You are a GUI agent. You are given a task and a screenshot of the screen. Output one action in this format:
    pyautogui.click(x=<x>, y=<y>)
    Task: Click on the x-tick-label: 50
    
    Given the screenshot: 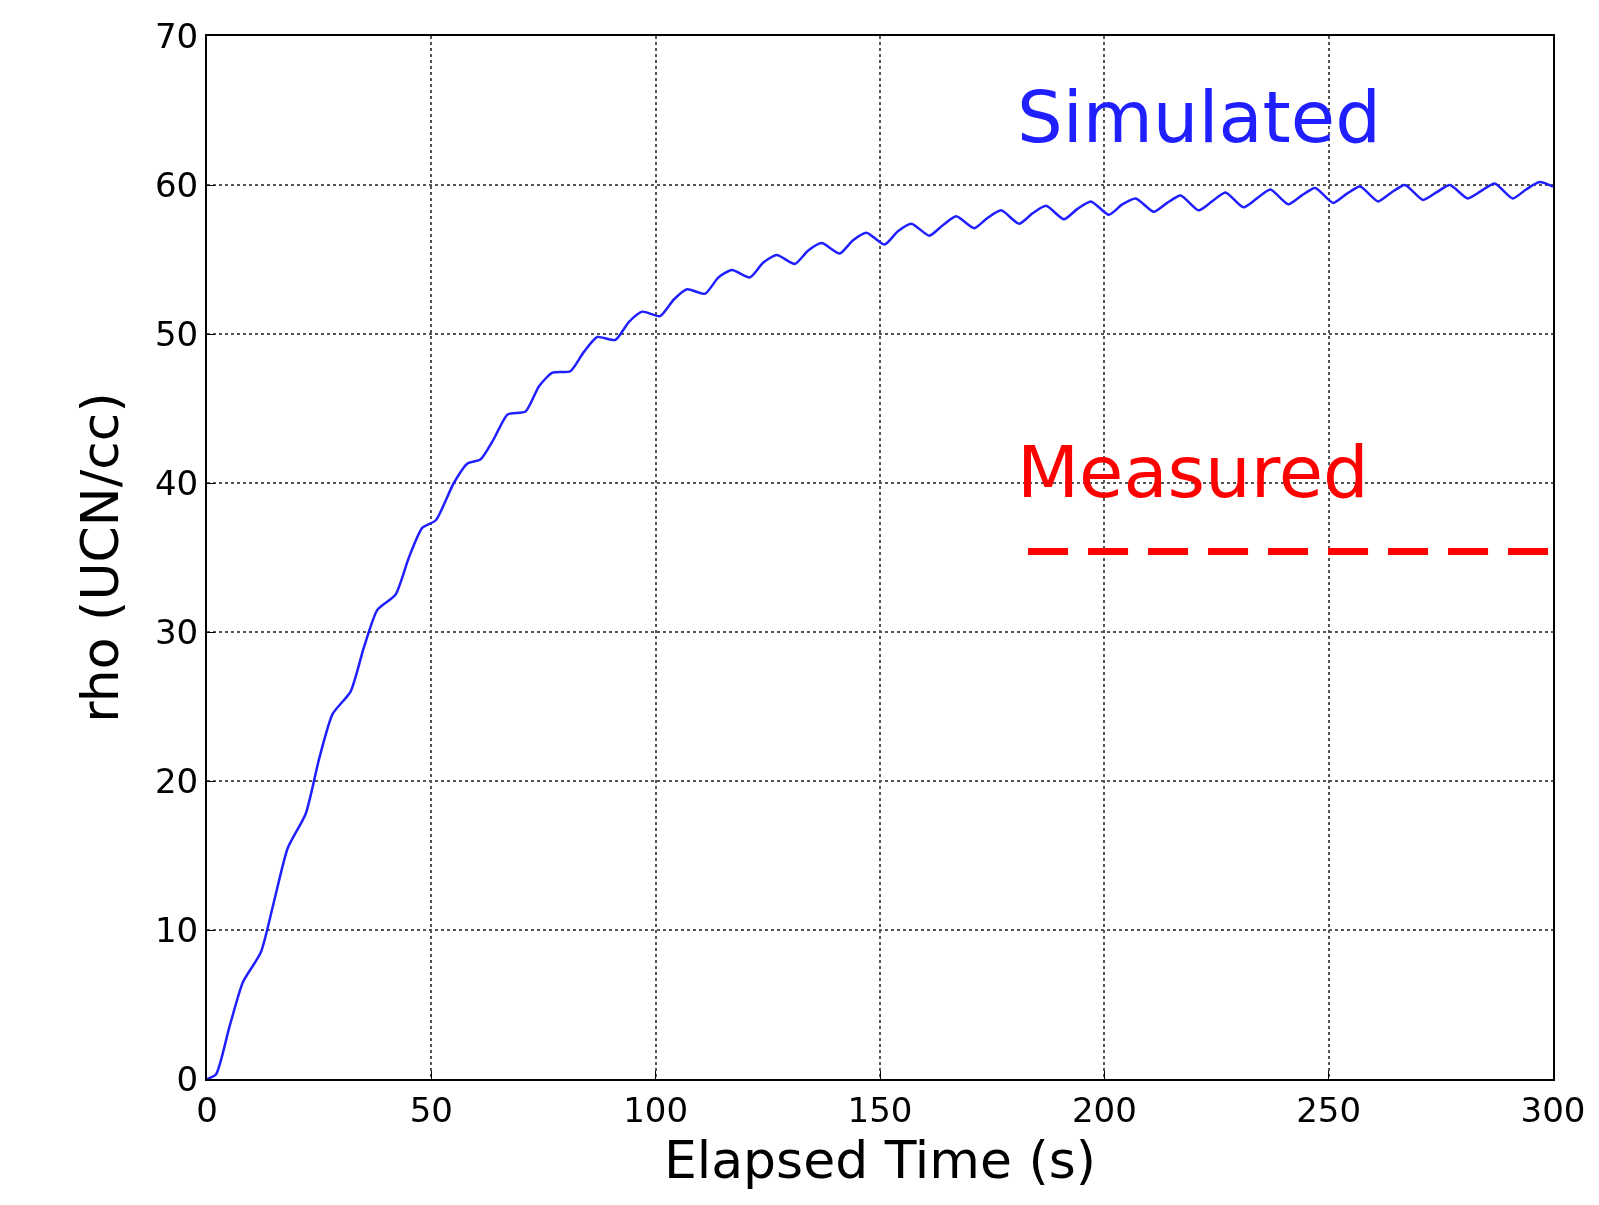 What is the action you would take?
    pyautogui.click(x=431, y=1109)
    